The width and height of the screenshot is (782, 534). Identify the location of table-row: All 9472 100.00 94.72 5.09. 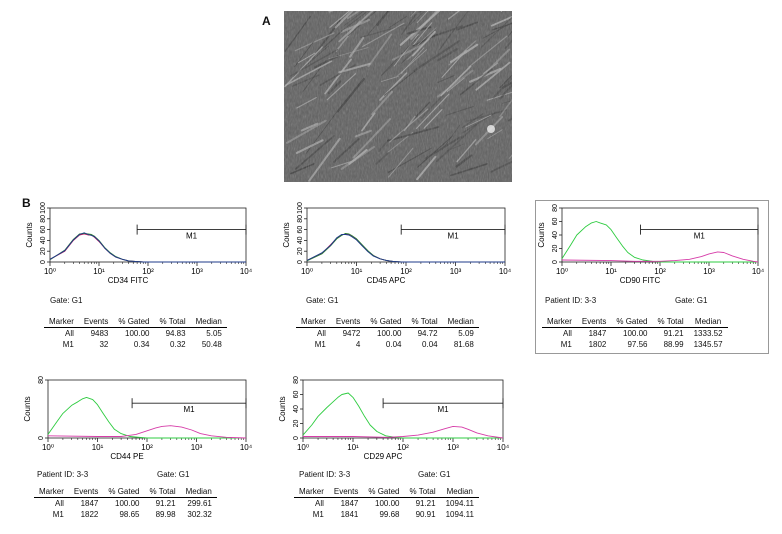
(387, 334).